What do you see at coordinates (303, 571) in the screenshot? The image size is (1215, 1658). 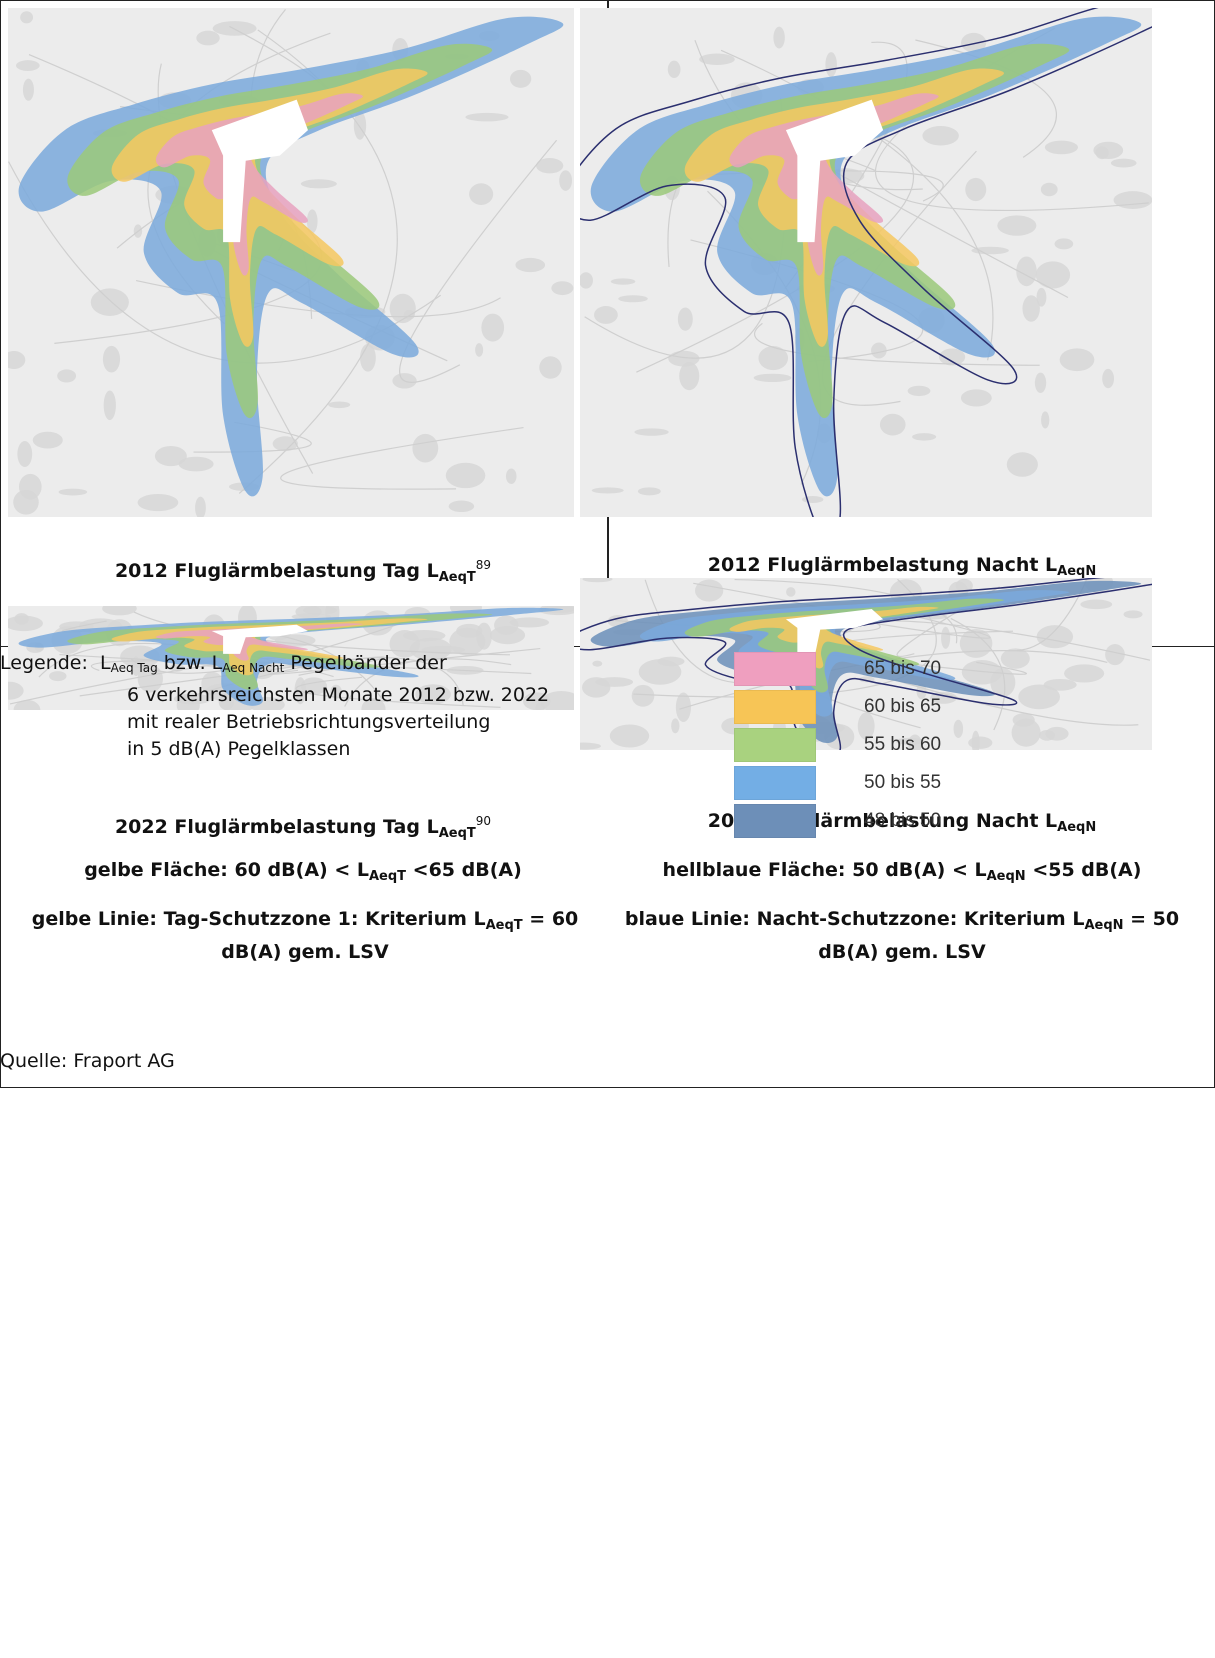 I see `caption-2012-day: 2012 Fluglärmbelastung Tag LAeqT89` at bounding box center [303, 571].